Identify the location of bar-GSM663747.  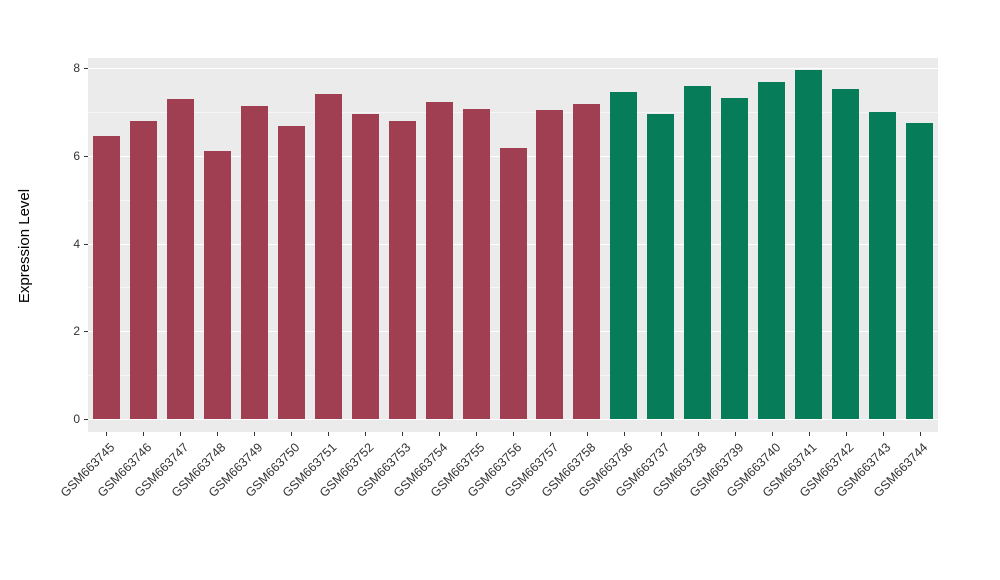
(180, 259).